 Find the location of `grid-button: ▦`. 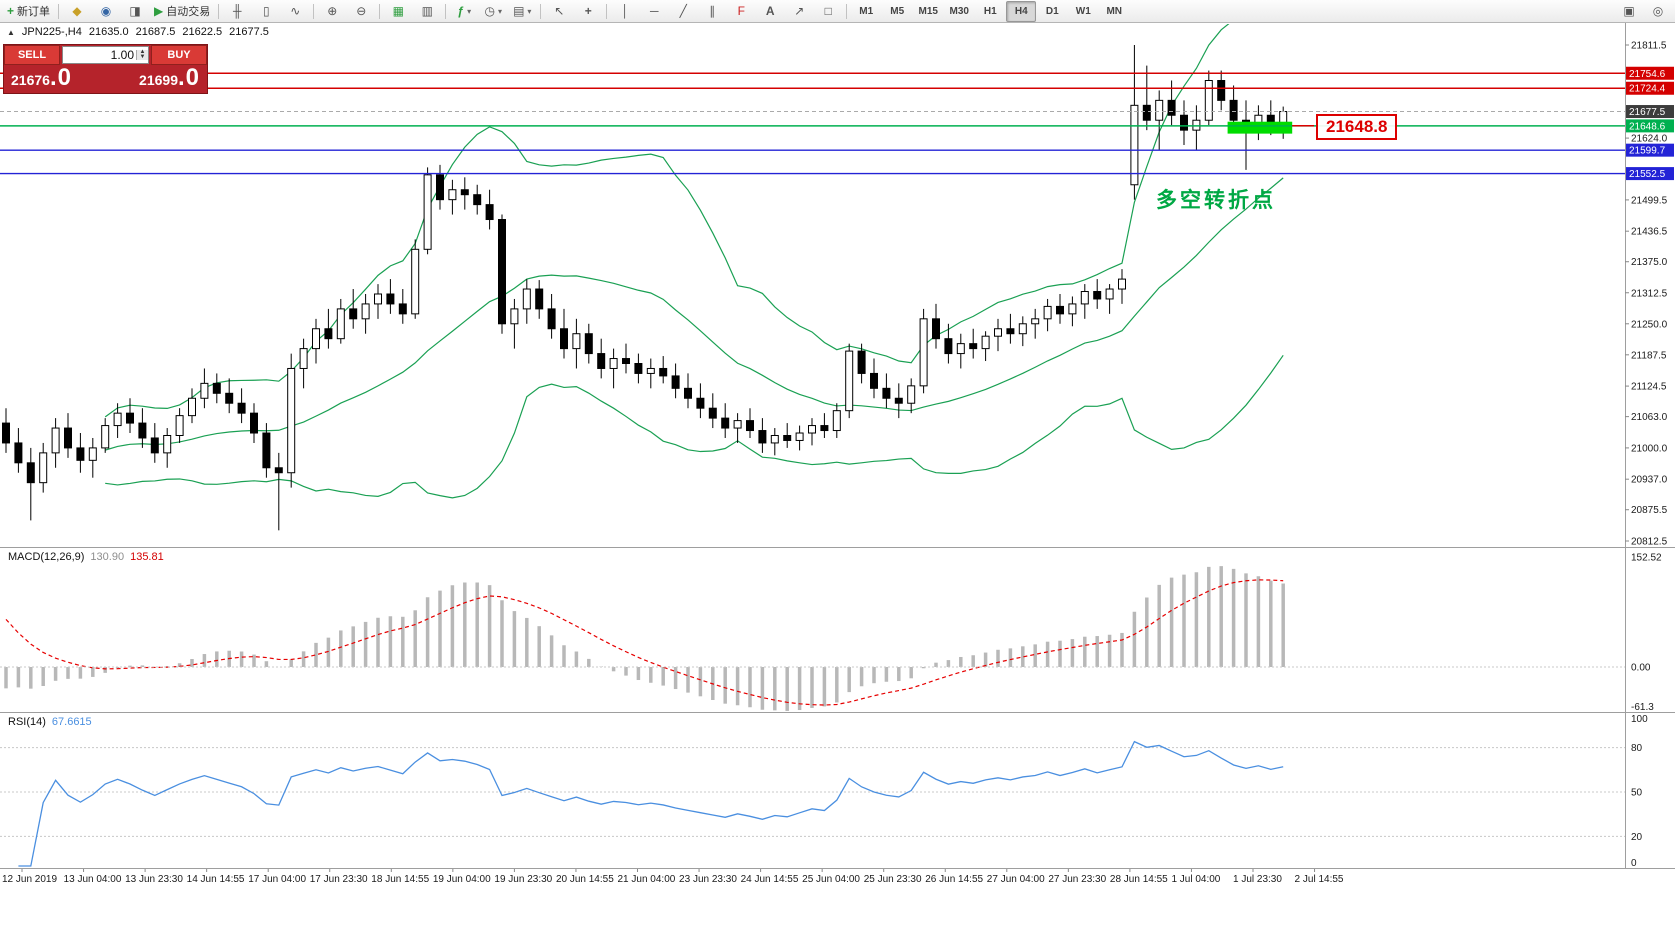

grid-button: ▦ is located at coordinates (398, 11).